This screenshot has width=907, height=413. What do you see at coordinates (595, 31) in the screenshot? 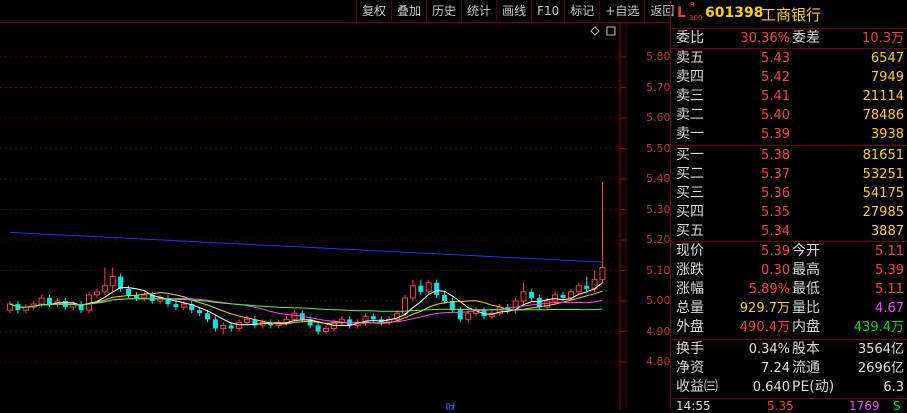
I see `diamond-icon` at bounding box center [595, 31].